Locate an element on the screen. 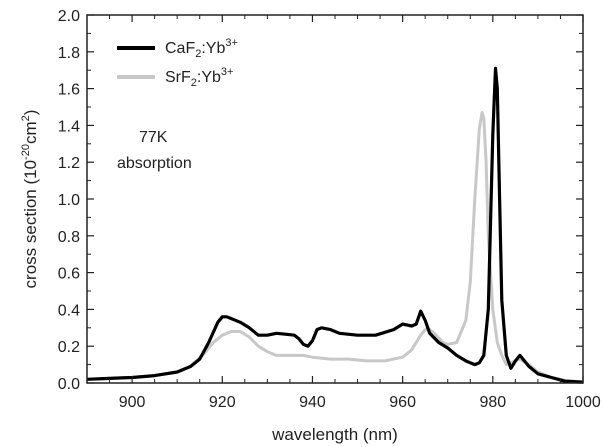 The image size is (604, 447). y-tick-label: 1.2 is located at coordinates (69, 163).